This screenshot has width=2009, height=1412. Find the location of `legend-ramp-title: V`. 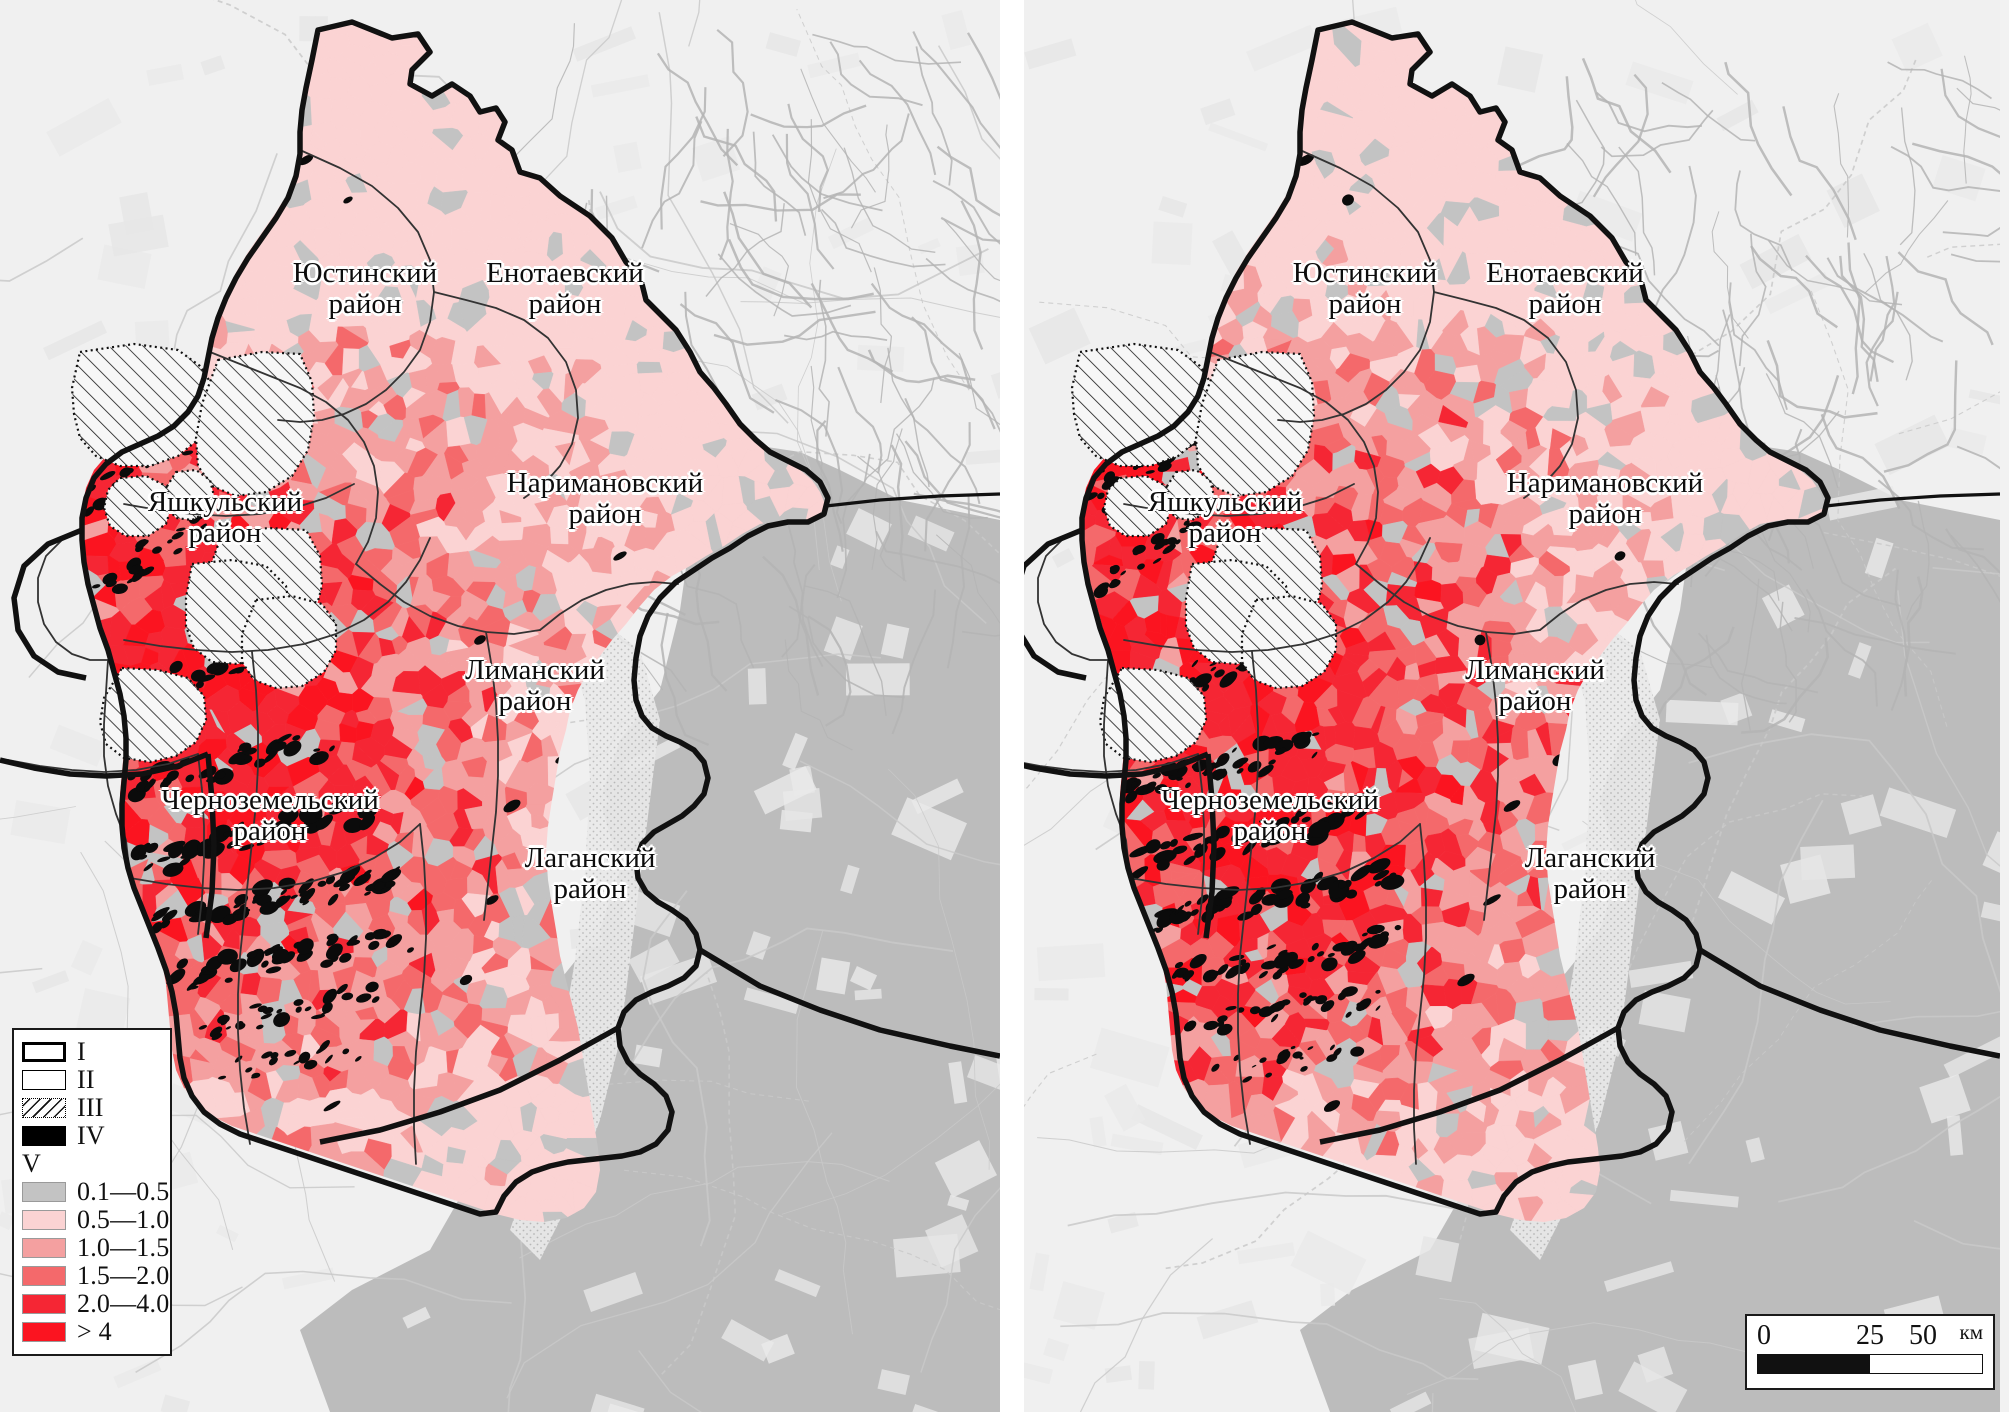

legend-ramp-title: V is located at coordinates (31, 1163).